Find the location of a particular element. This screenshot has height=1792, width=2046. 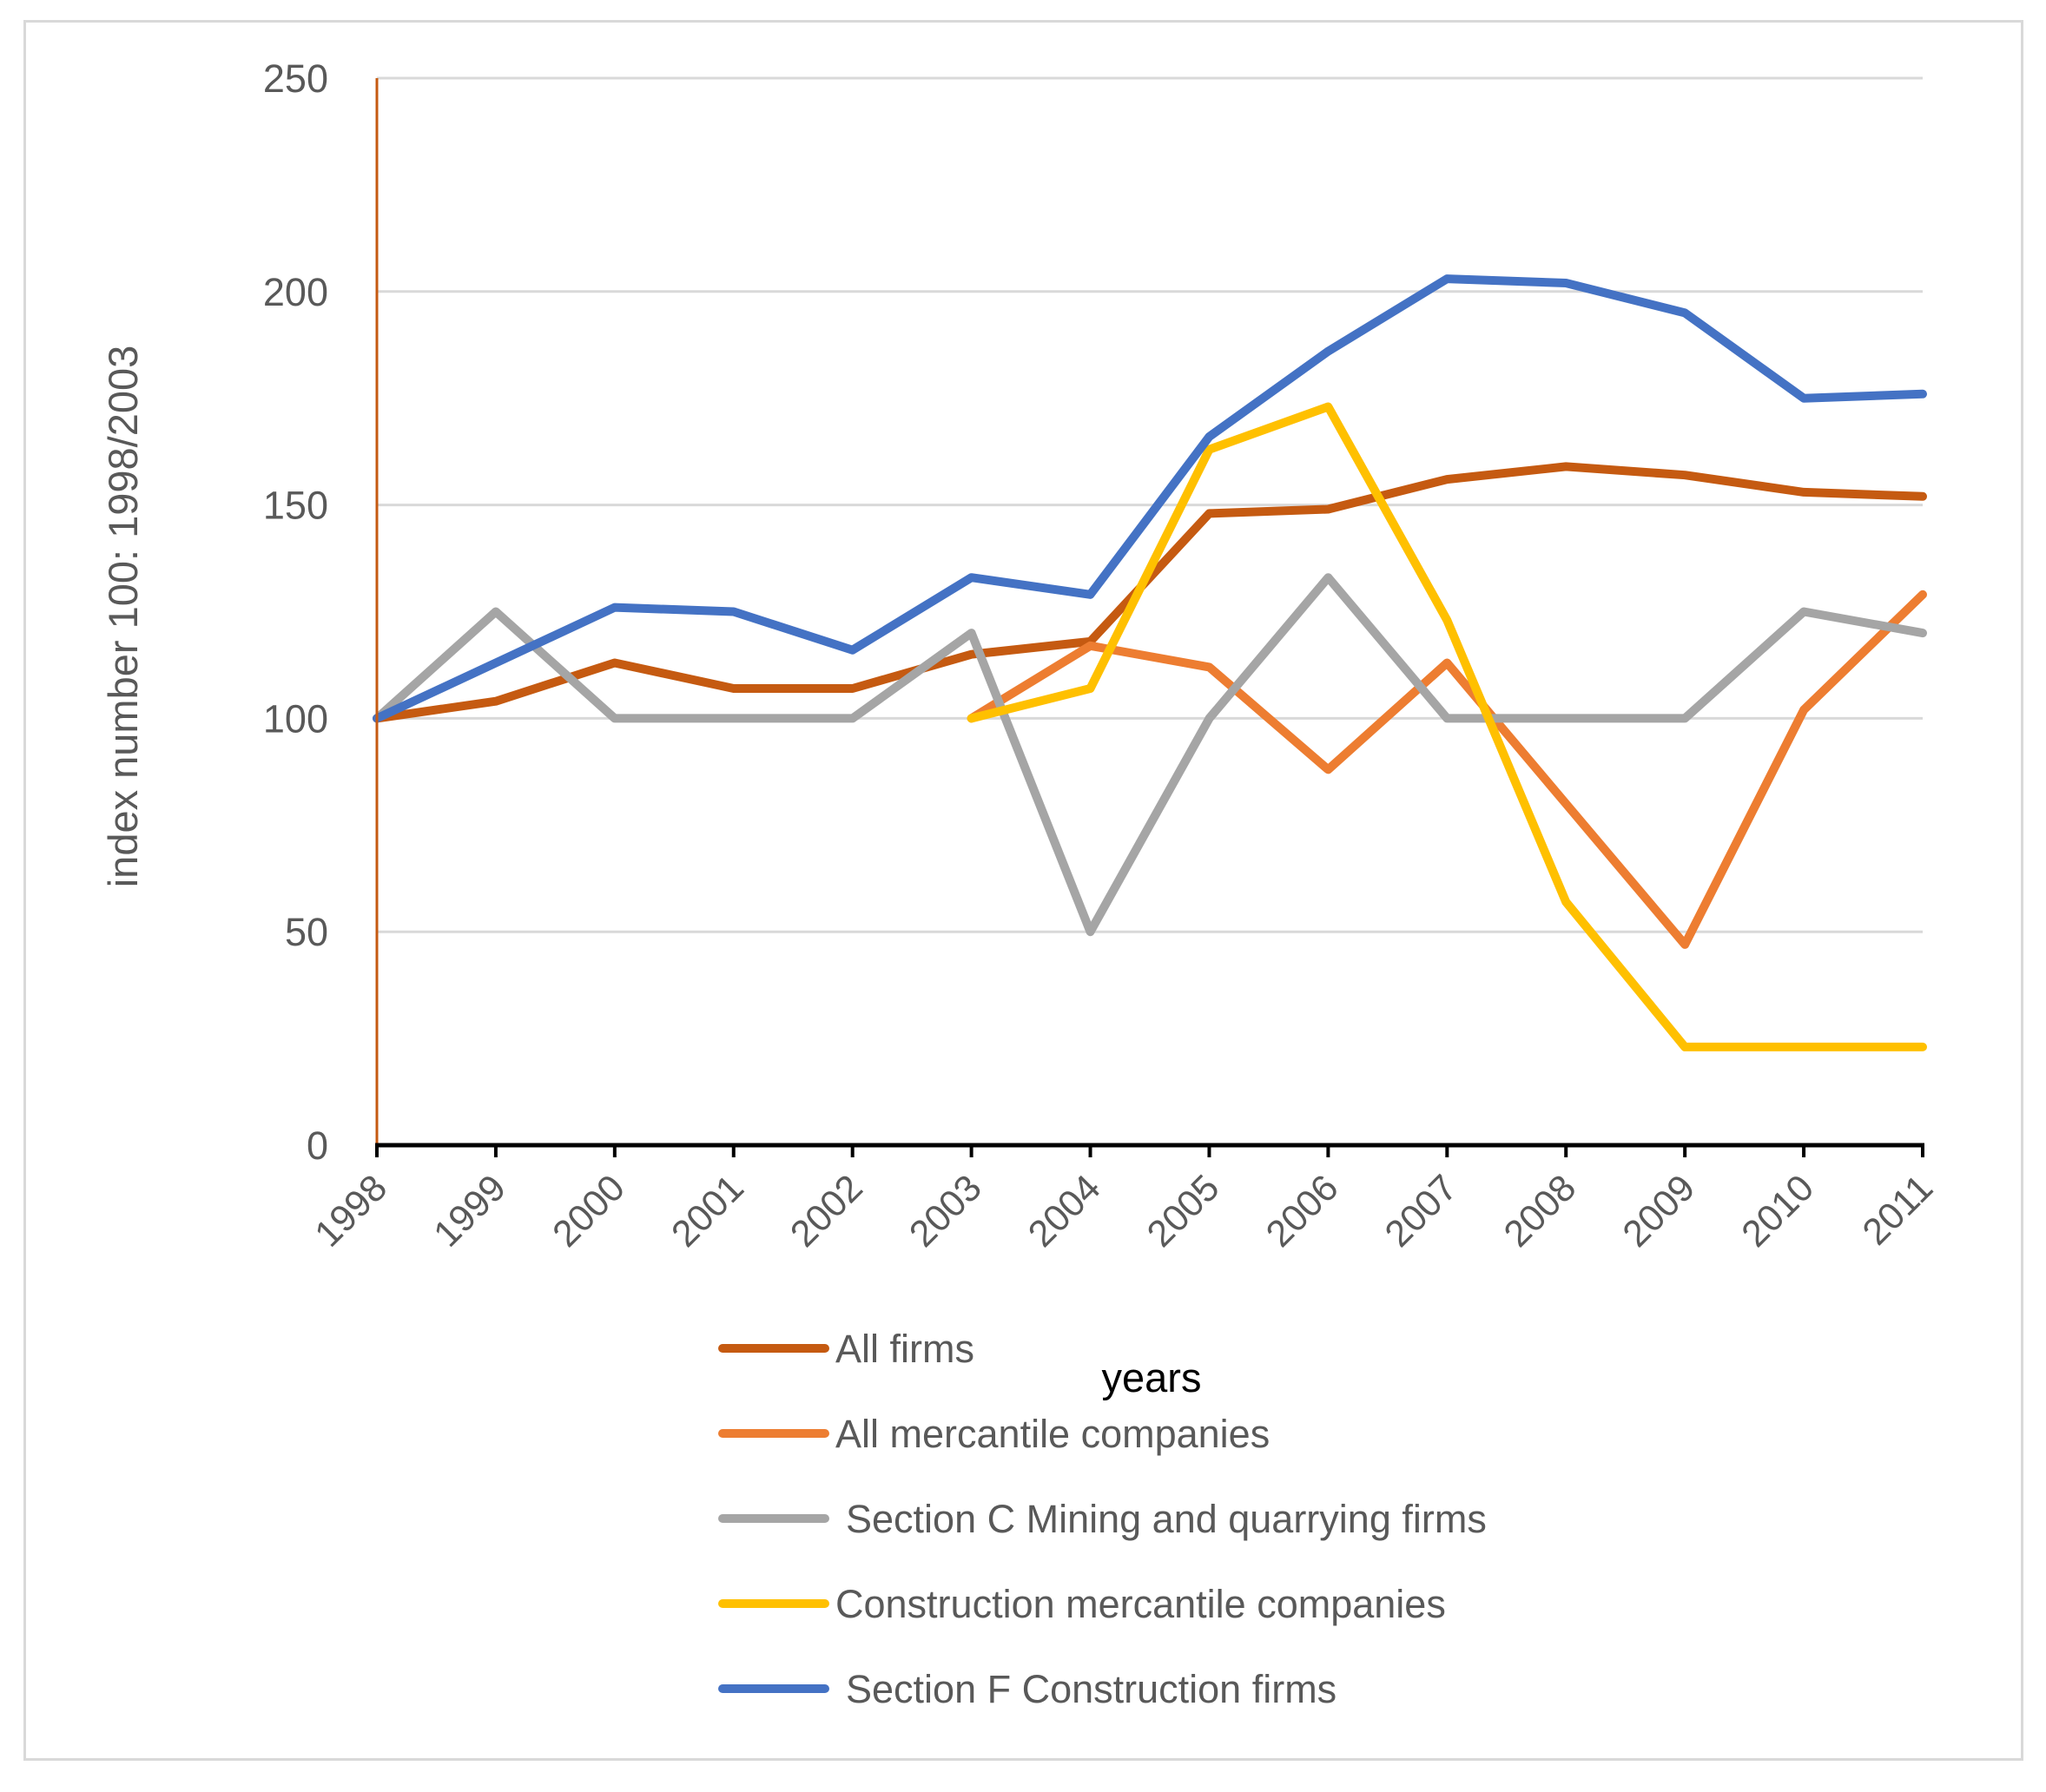

x-tick-label: 2005 is located at coordinates (1184, 1211).